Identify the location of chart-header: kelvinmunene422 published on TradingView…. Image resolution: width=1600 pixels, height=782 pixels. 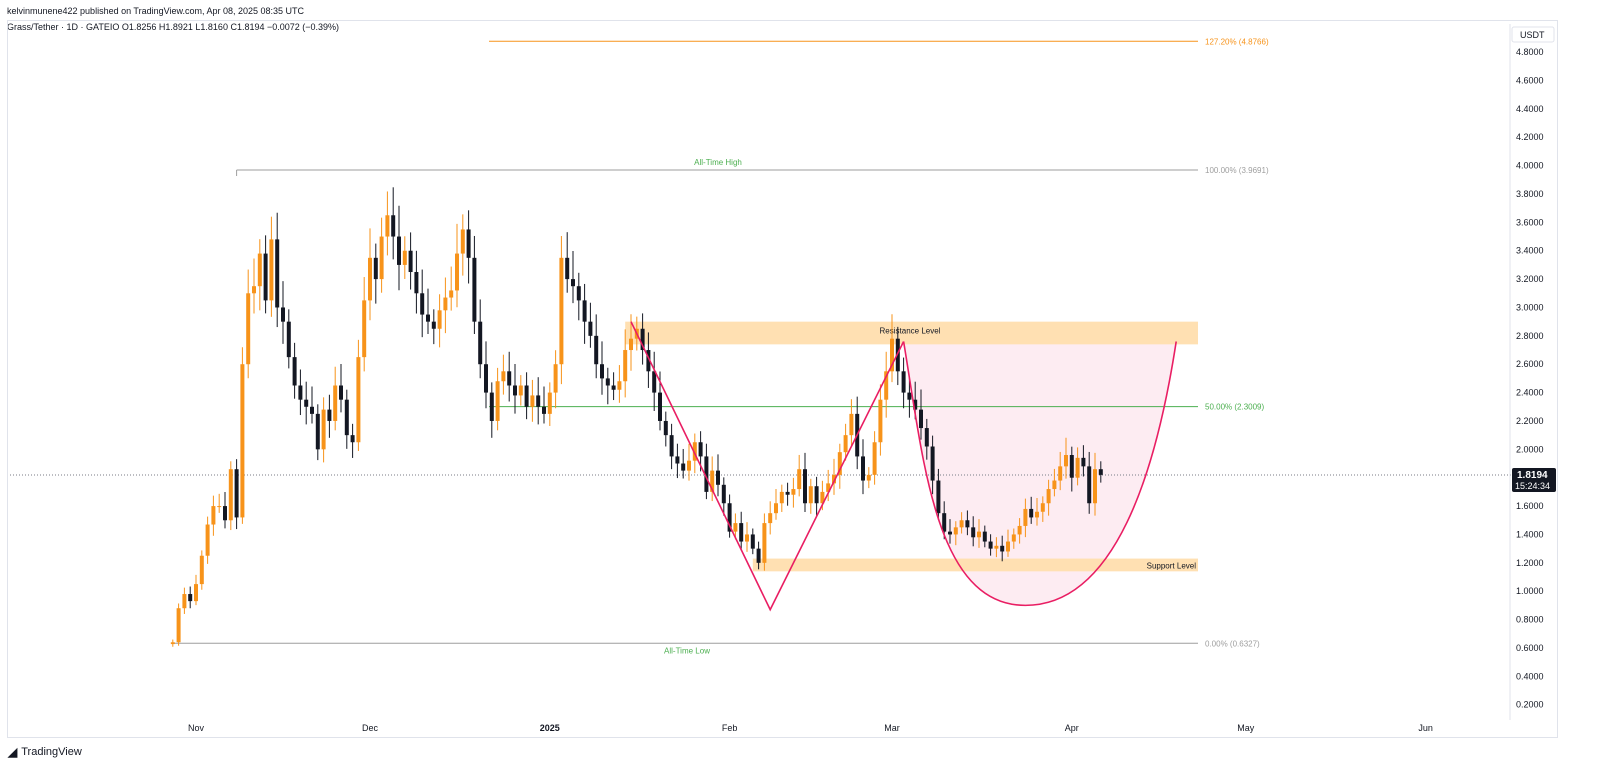
(173, 19).